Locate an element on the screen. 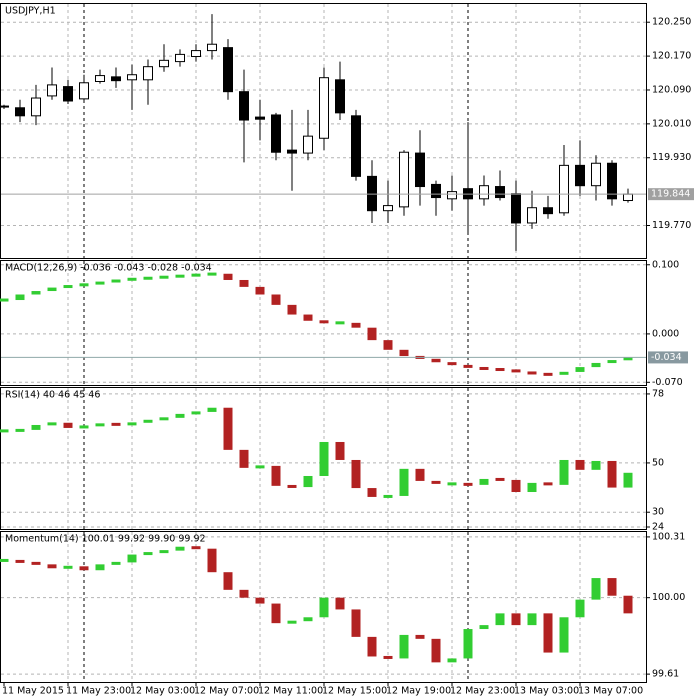  last-value-label: -0.034 is located at coordinates (666, 357).